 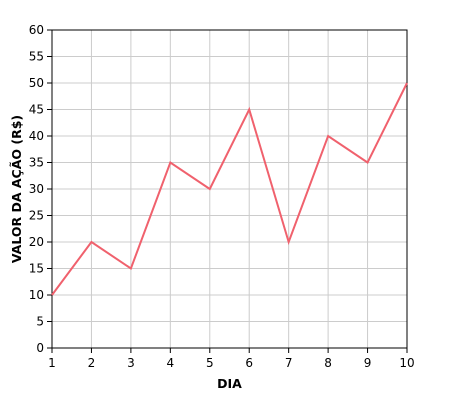 I want to click on y-tick-label: 10, so click(x=36, y=295).